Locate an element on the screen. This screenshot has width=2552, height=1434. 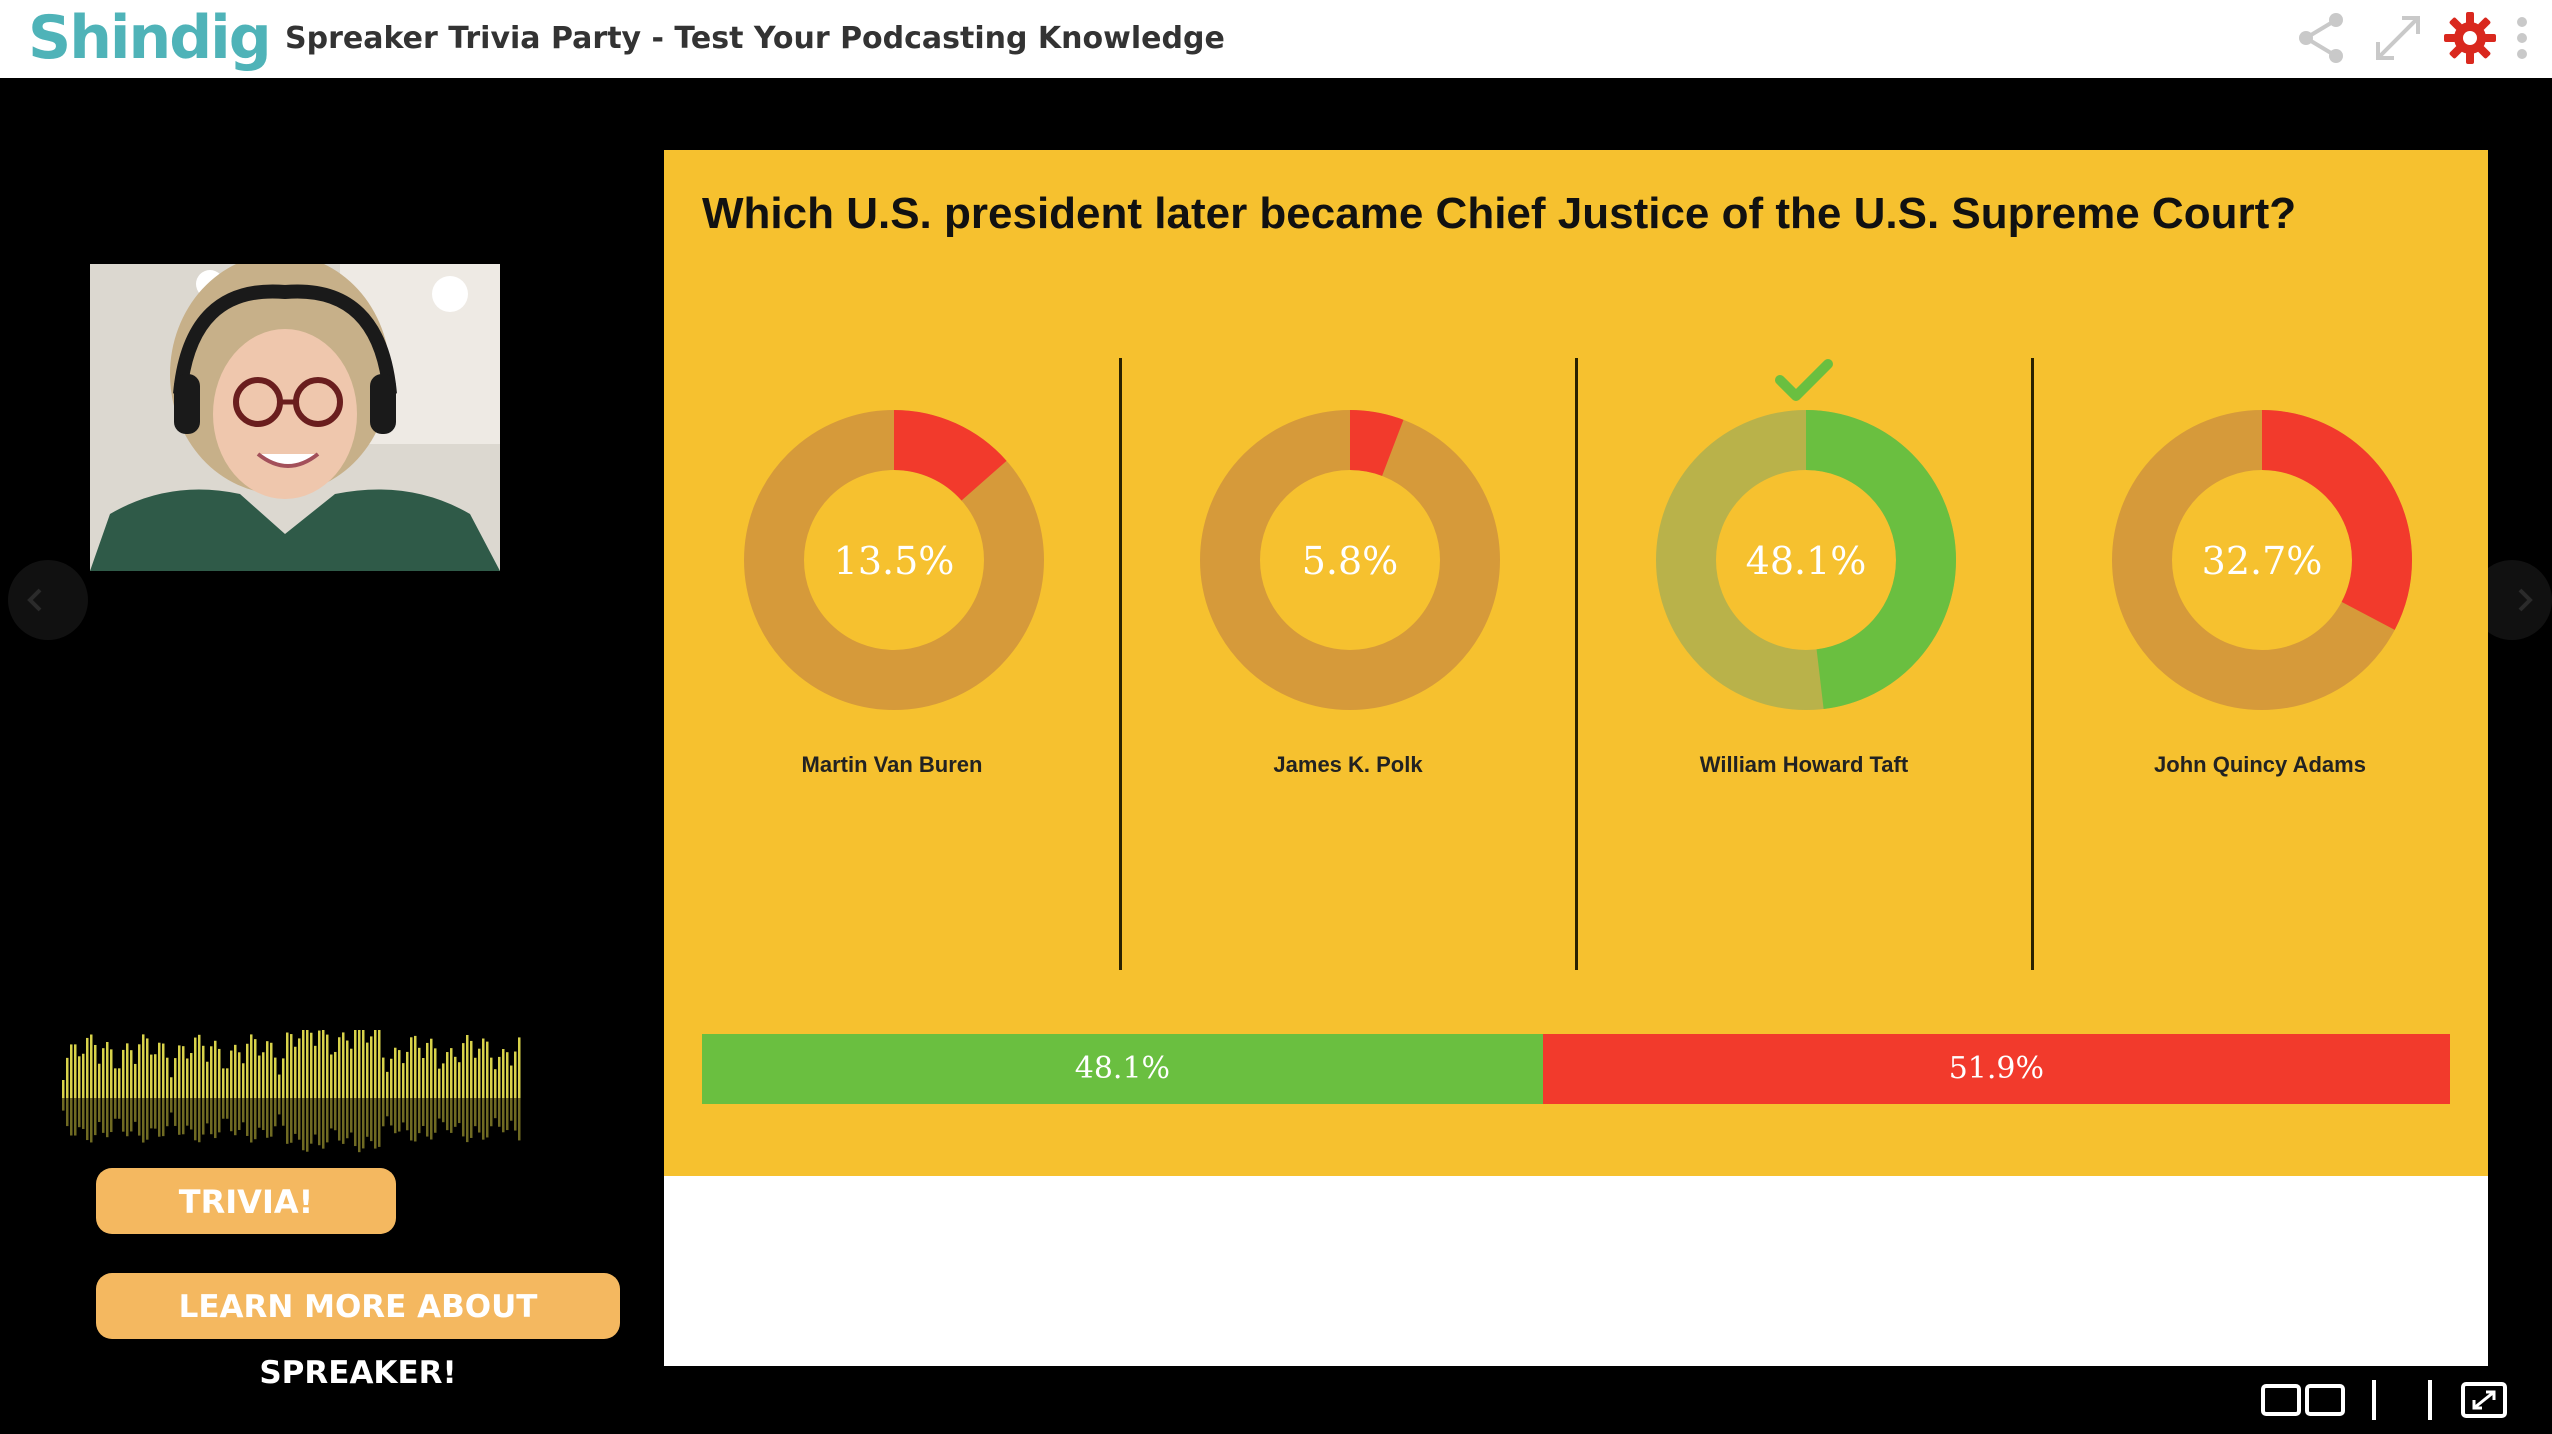
donut-value-arc is located at coordinates (894, 560).